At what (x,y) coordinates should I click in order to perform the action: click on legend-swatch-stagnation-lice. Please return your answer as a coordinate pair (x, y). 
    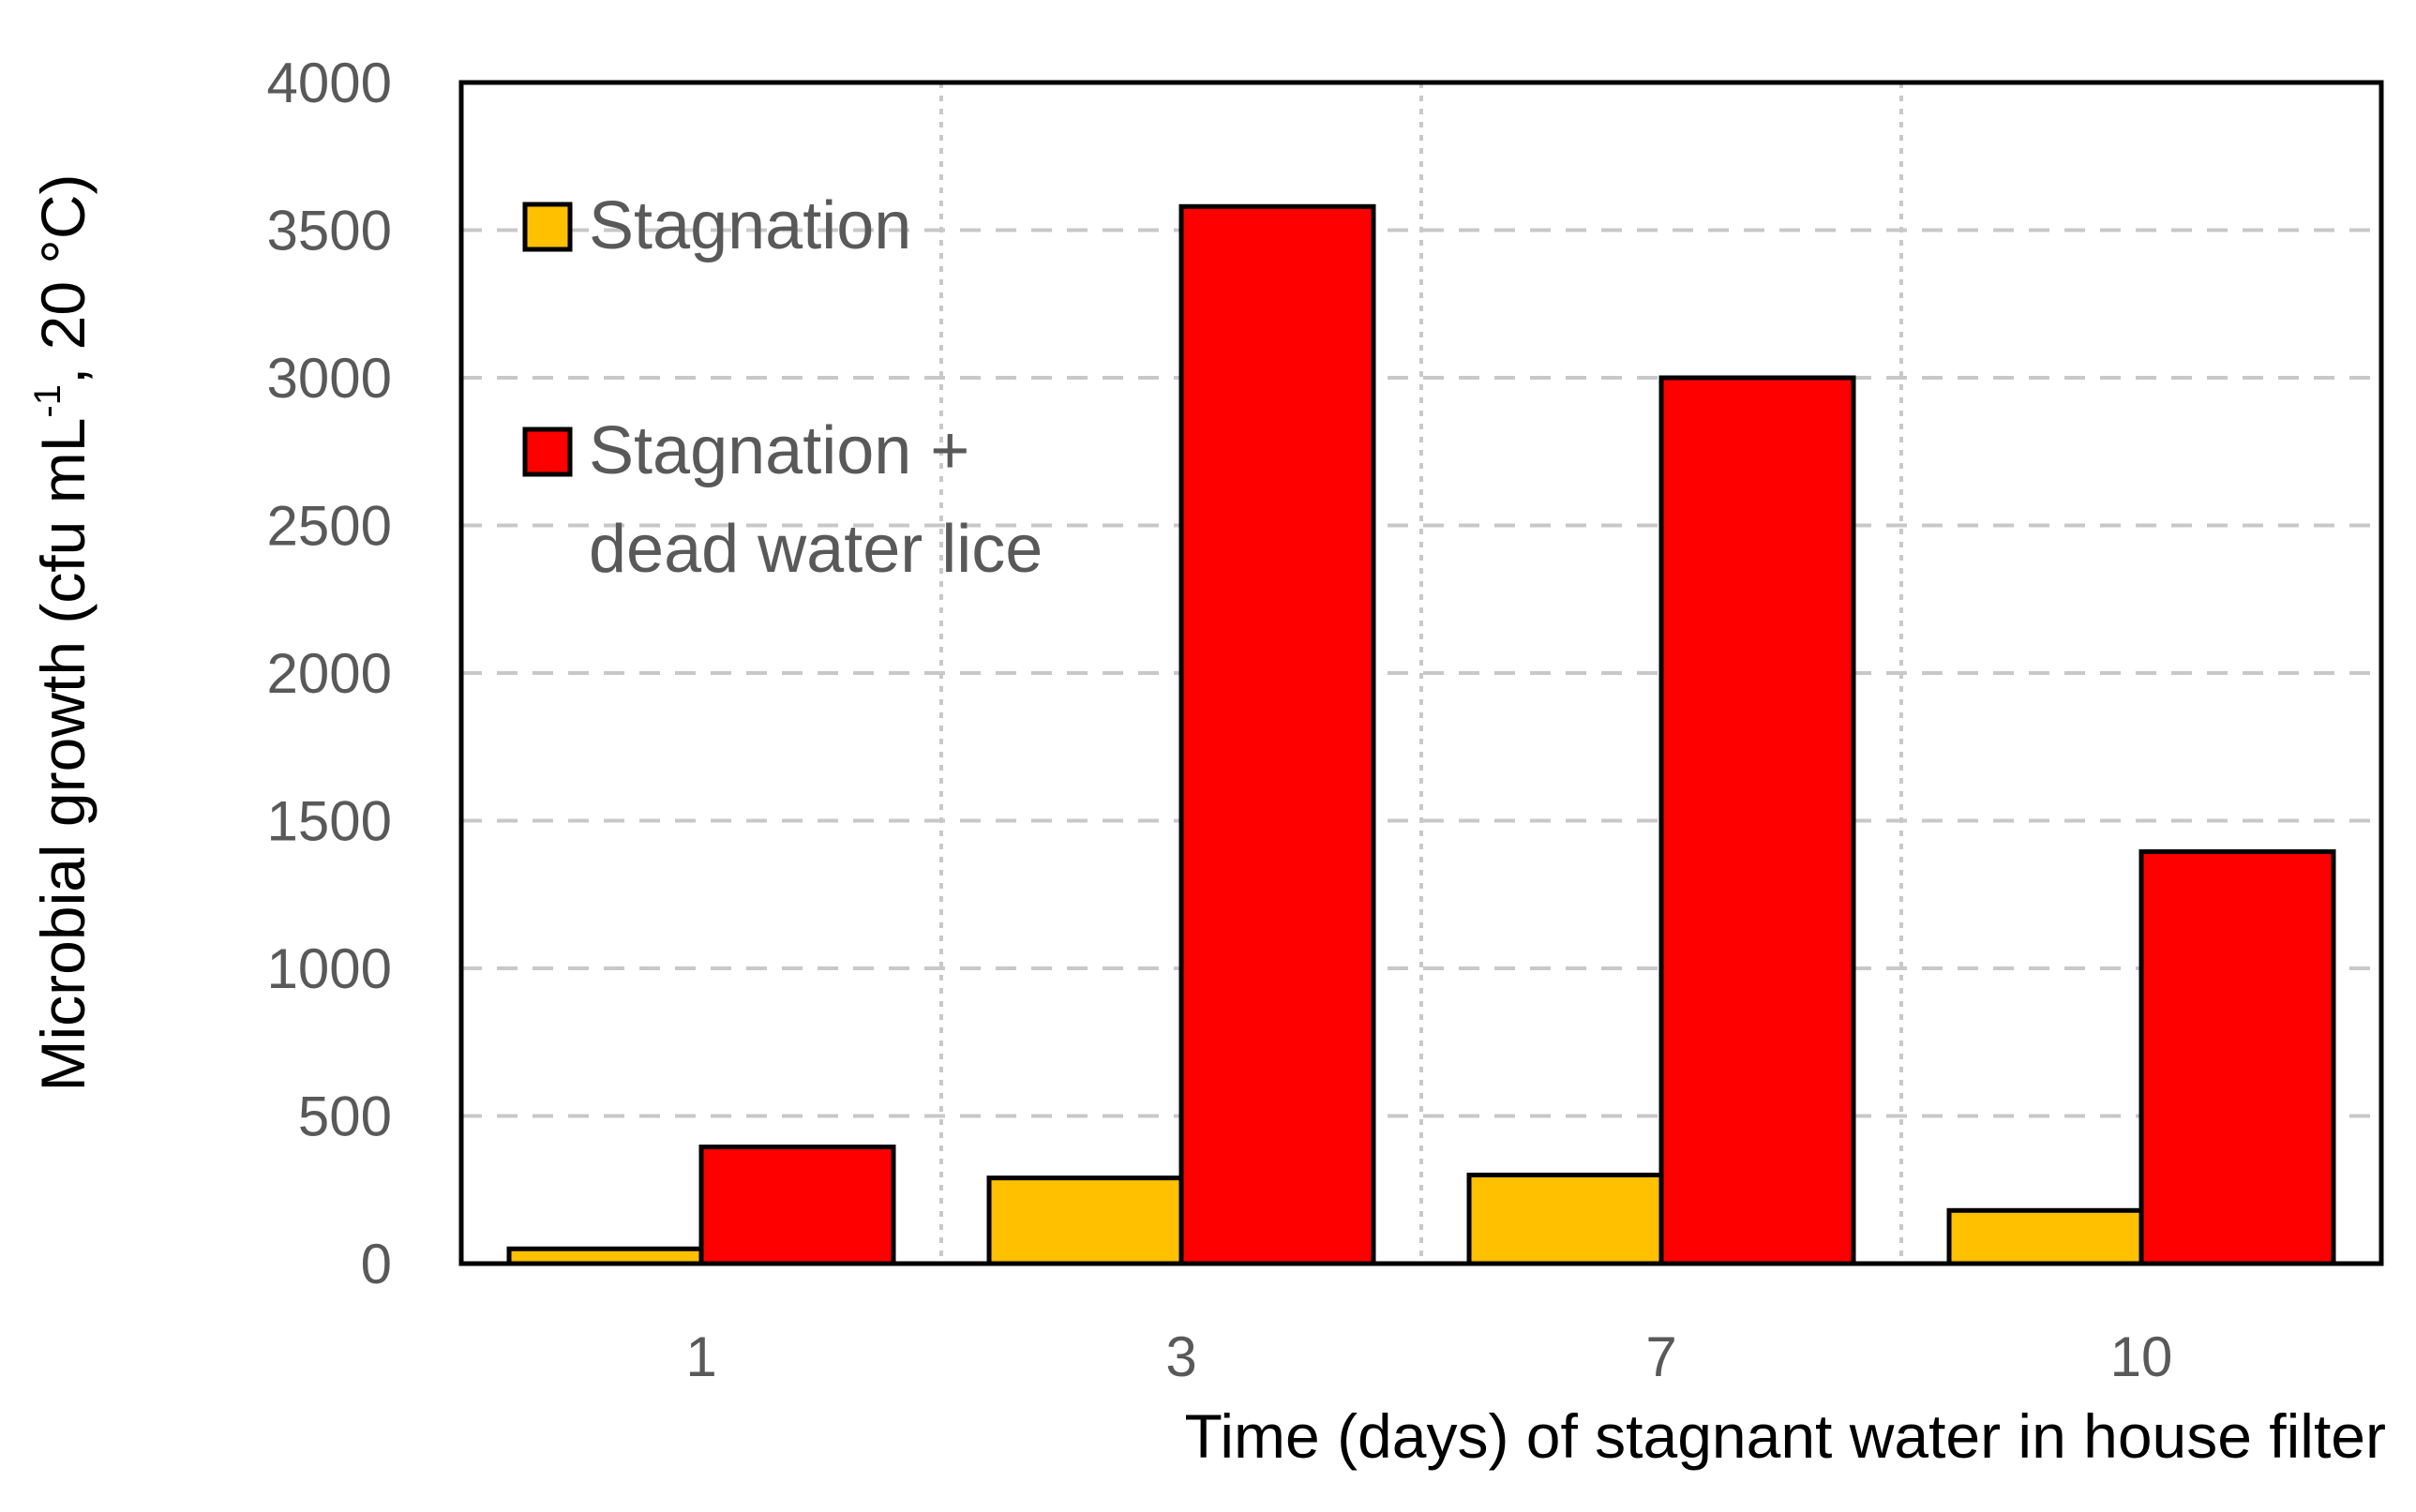
    Looking at the image, I should click on (548, 452).